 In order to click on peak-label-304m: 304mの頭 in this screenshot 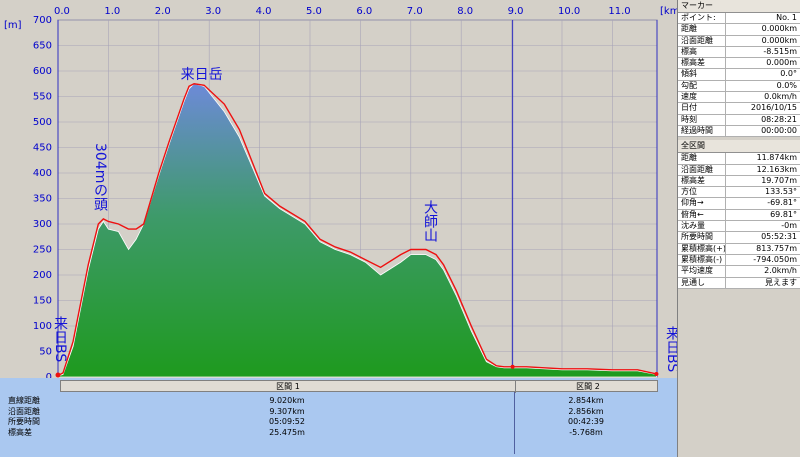, I will do `click(100, 177)`.